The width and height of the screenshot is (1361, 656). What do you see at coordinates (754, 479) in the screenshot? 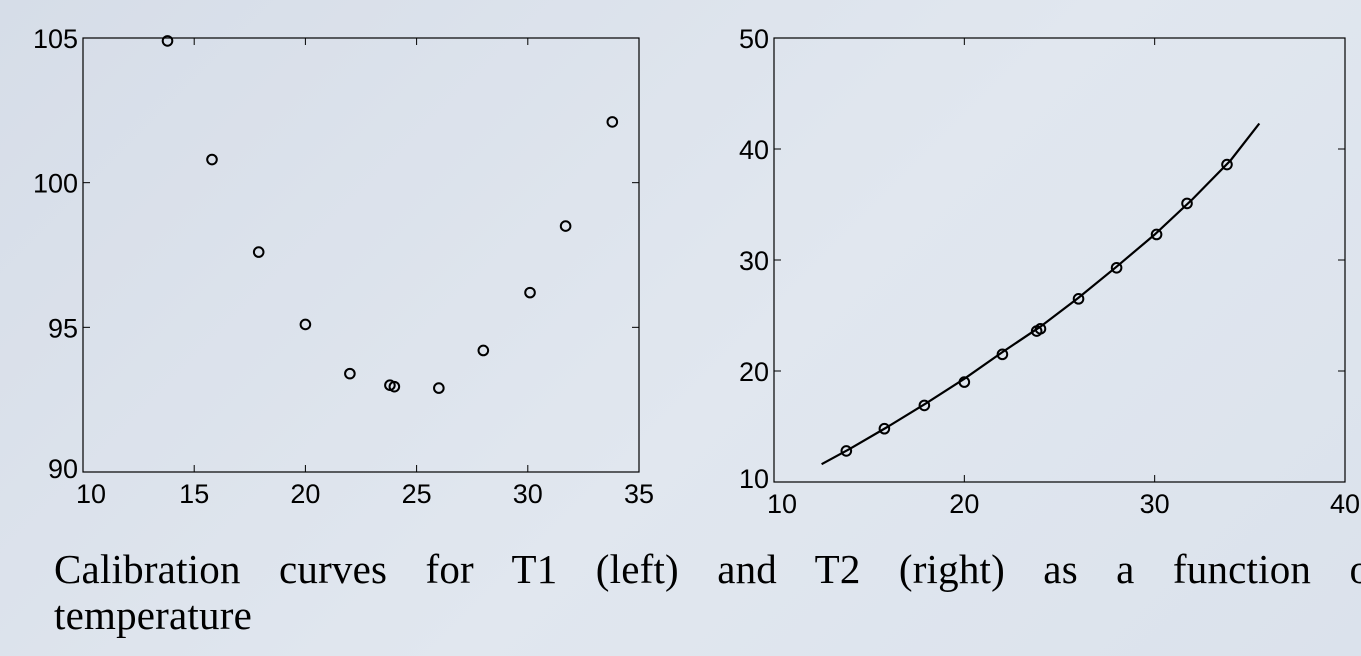
I see `y-tick-label: 10` at bounding box center [754, 479].